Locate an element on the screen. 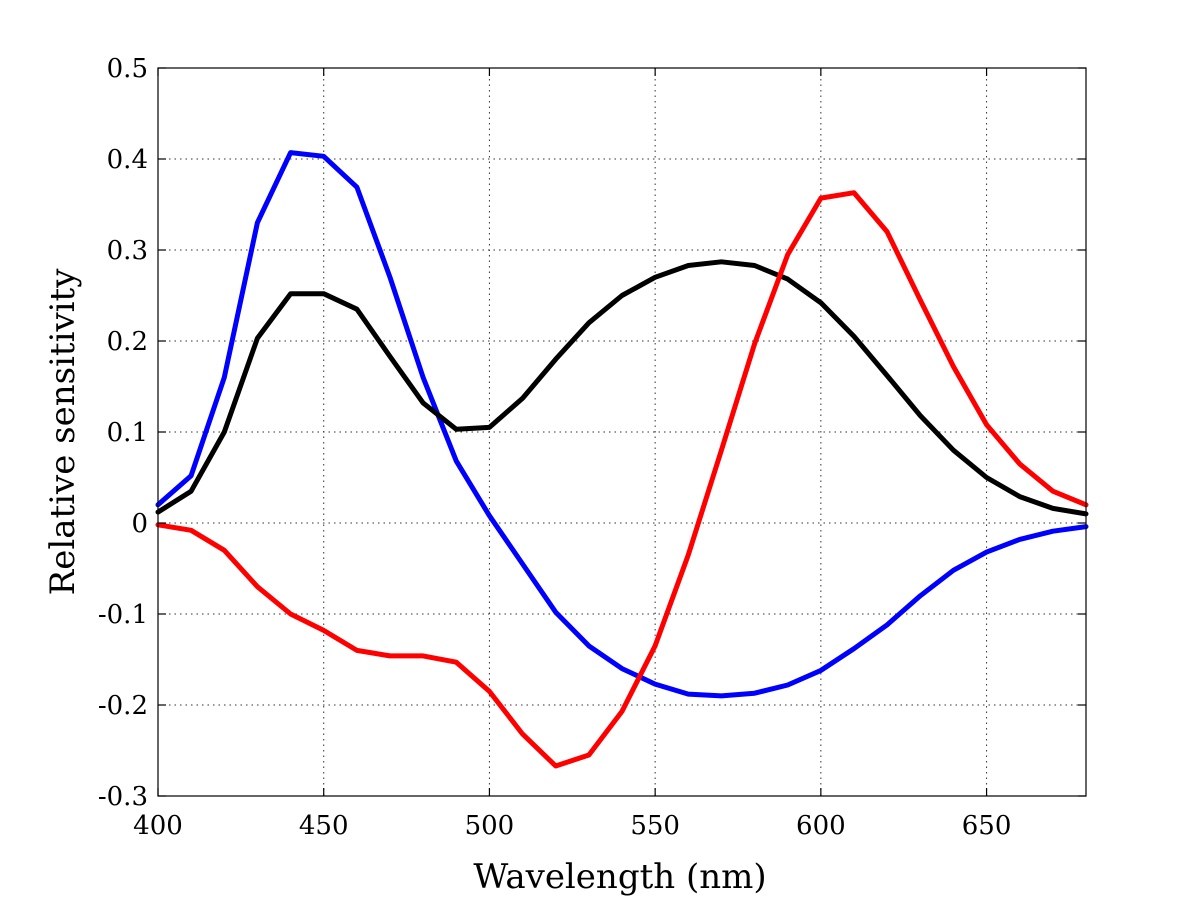 The image size is (1200, 900). x-tick-label: 550 is located at coordinates (655, 826).